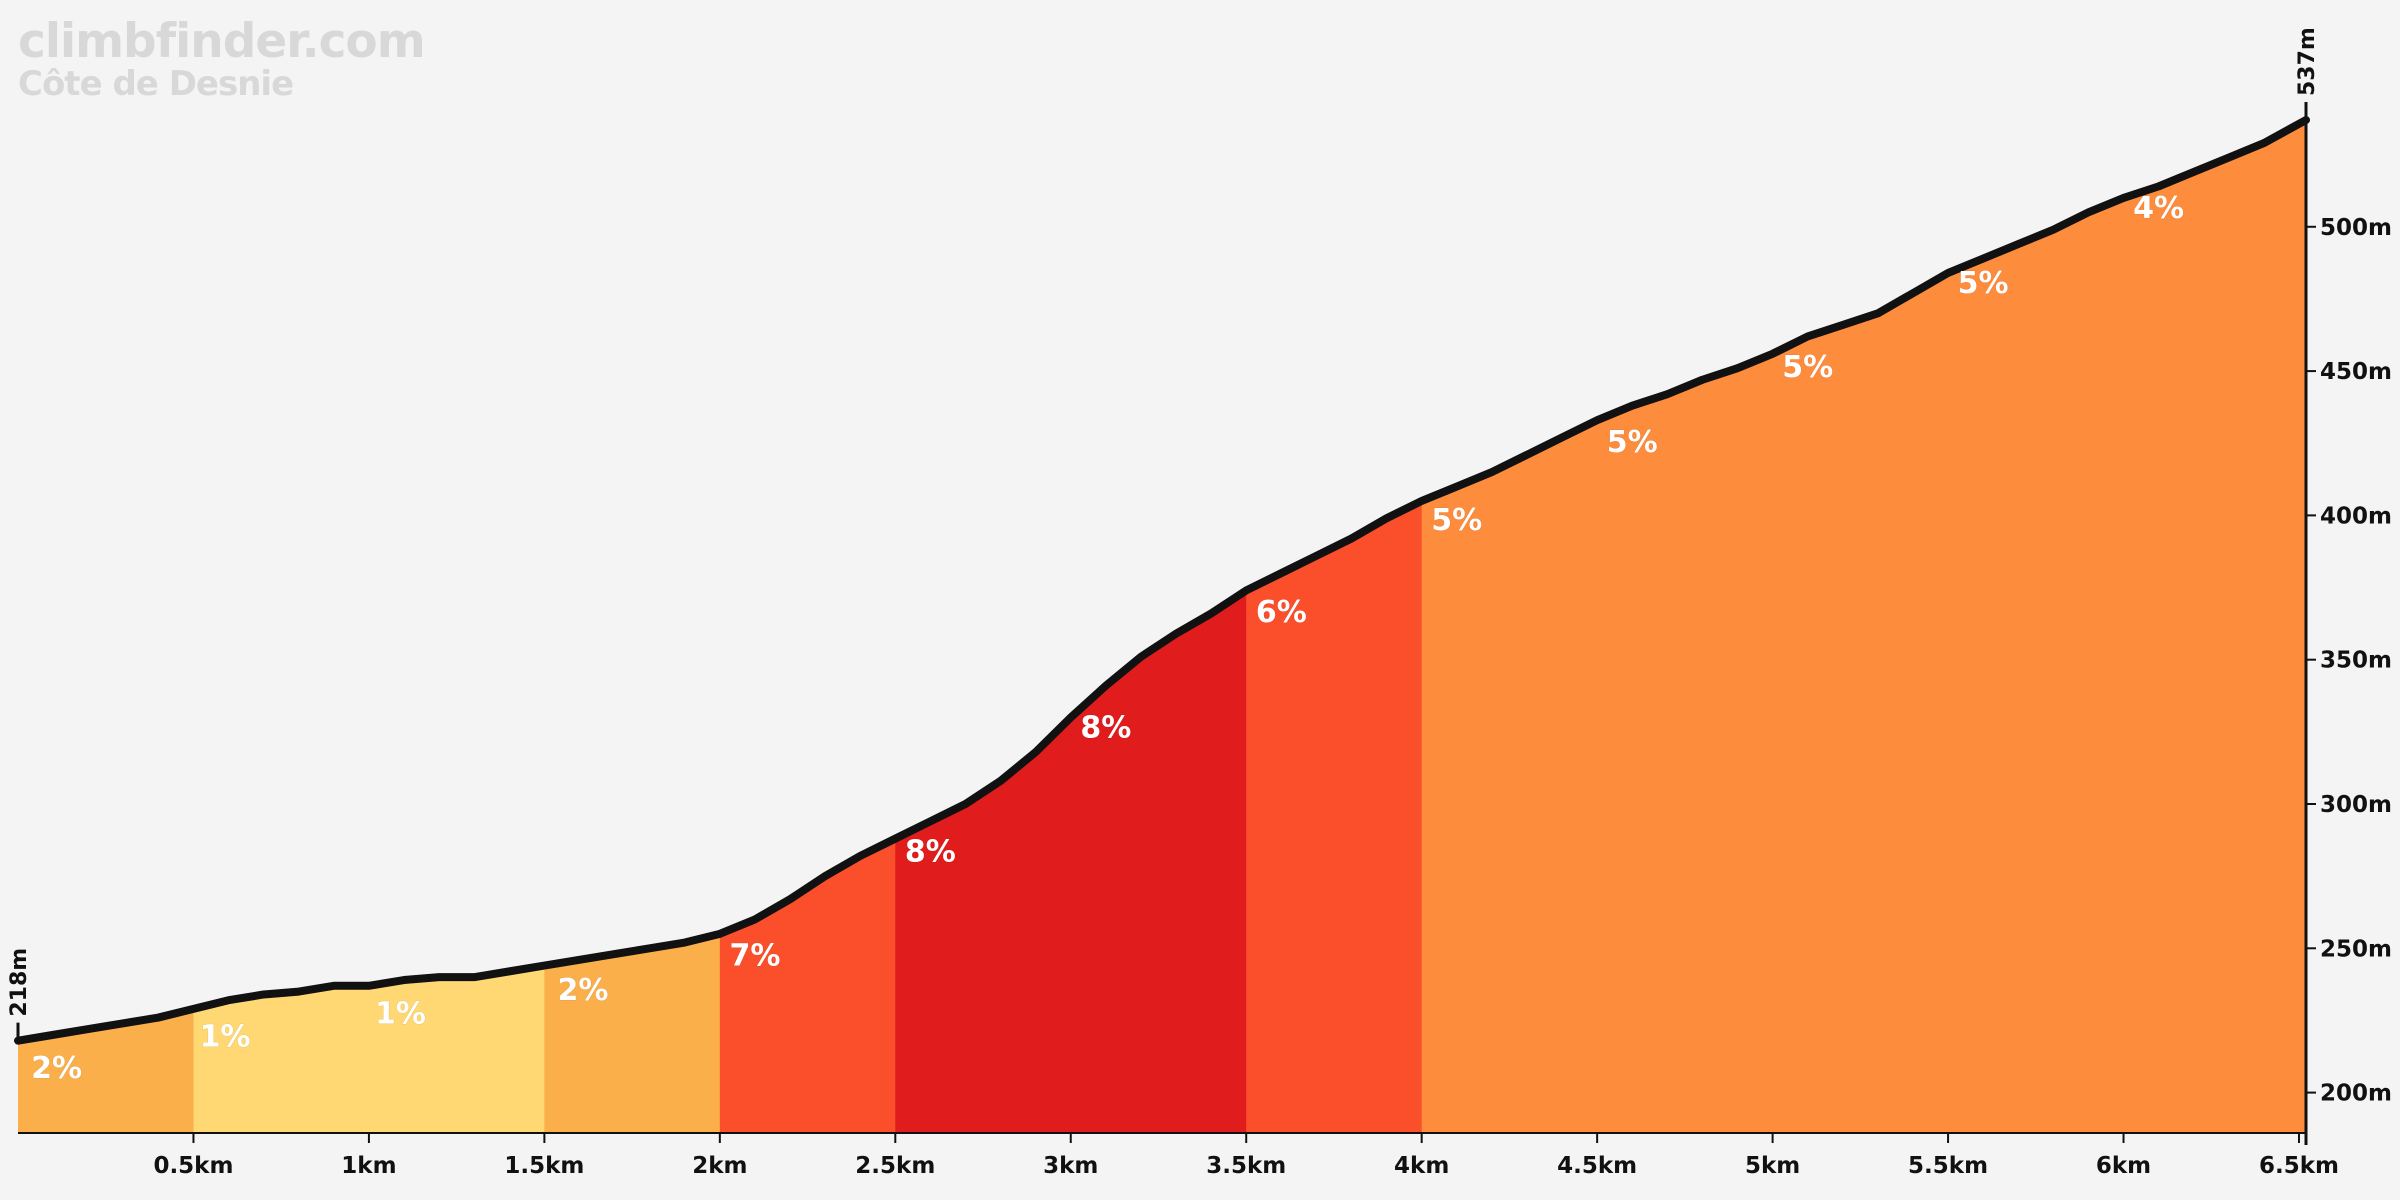 This screenshot has height=1200, width=2400. Describe the element at coordinates (368, 1166) in the screenshot. I see `x-tick-label: 1km` at that location.